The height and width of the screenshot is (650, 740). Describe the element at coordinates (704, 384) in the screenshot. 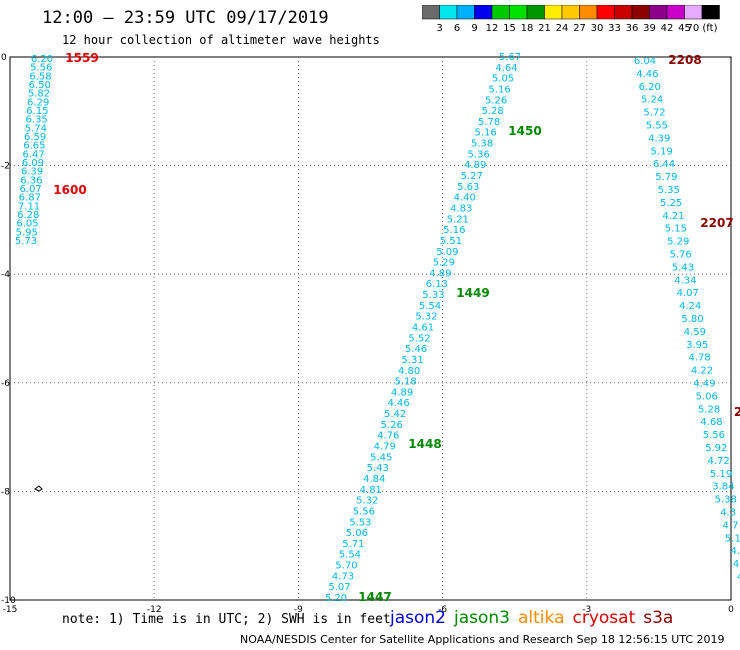

I see `wave-height-label: 4.49` at that location.